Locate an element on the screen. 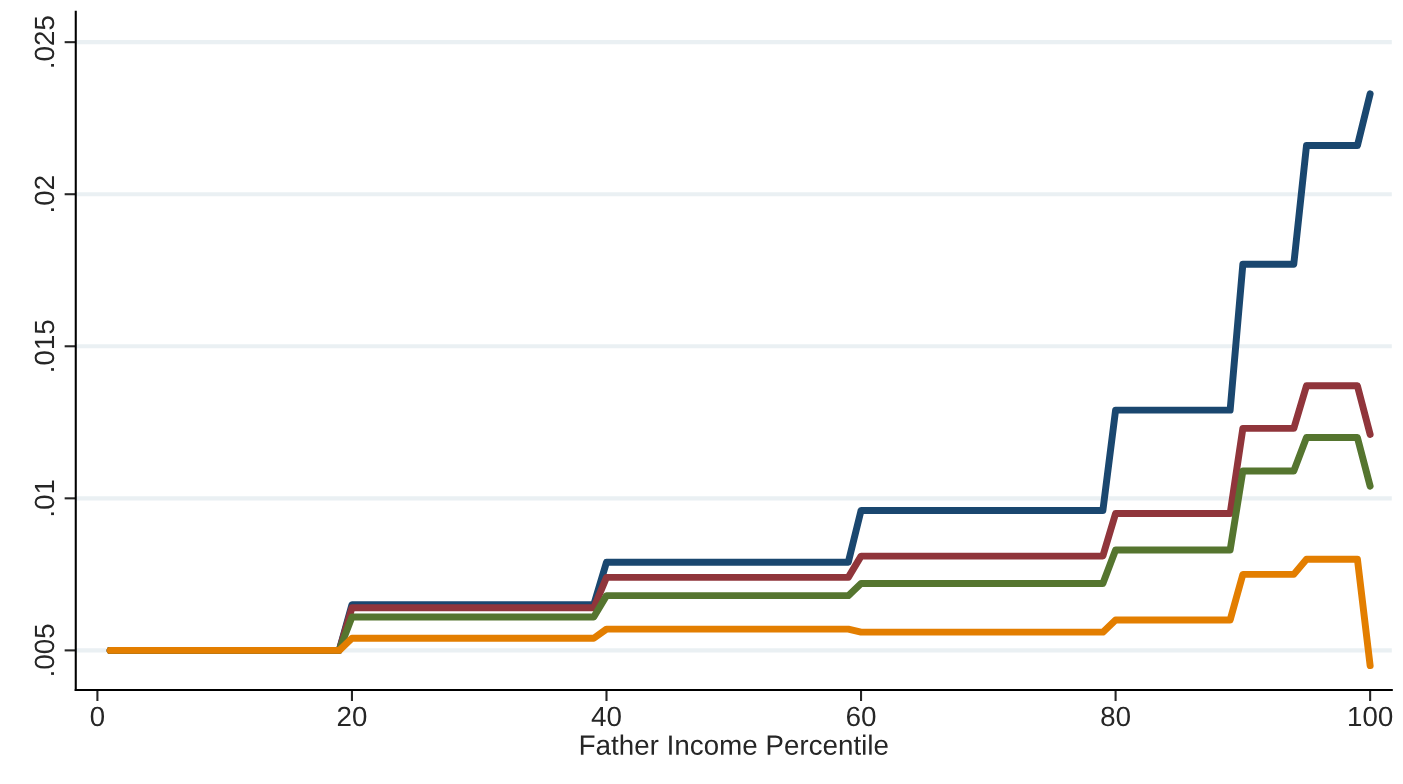 This screenshot has width=1403, height=784. y-tick-label: .015 is located at coordinates (44, 345).